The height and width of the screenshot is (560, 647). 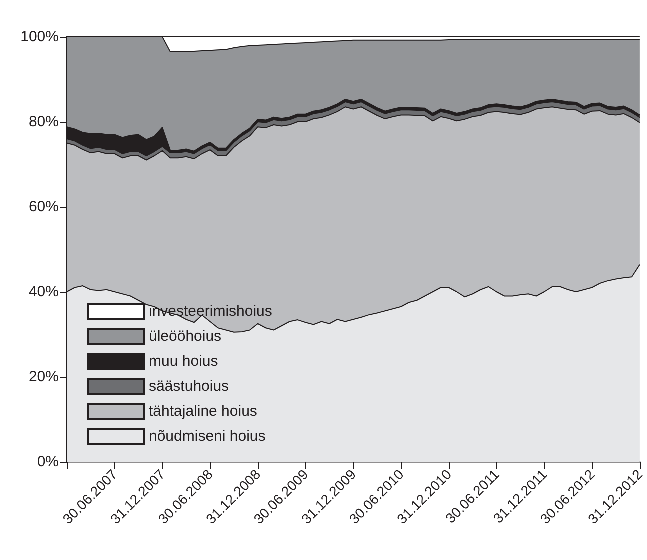 I want to click on y-tick-label: 100%, so click(x=39, y=37).